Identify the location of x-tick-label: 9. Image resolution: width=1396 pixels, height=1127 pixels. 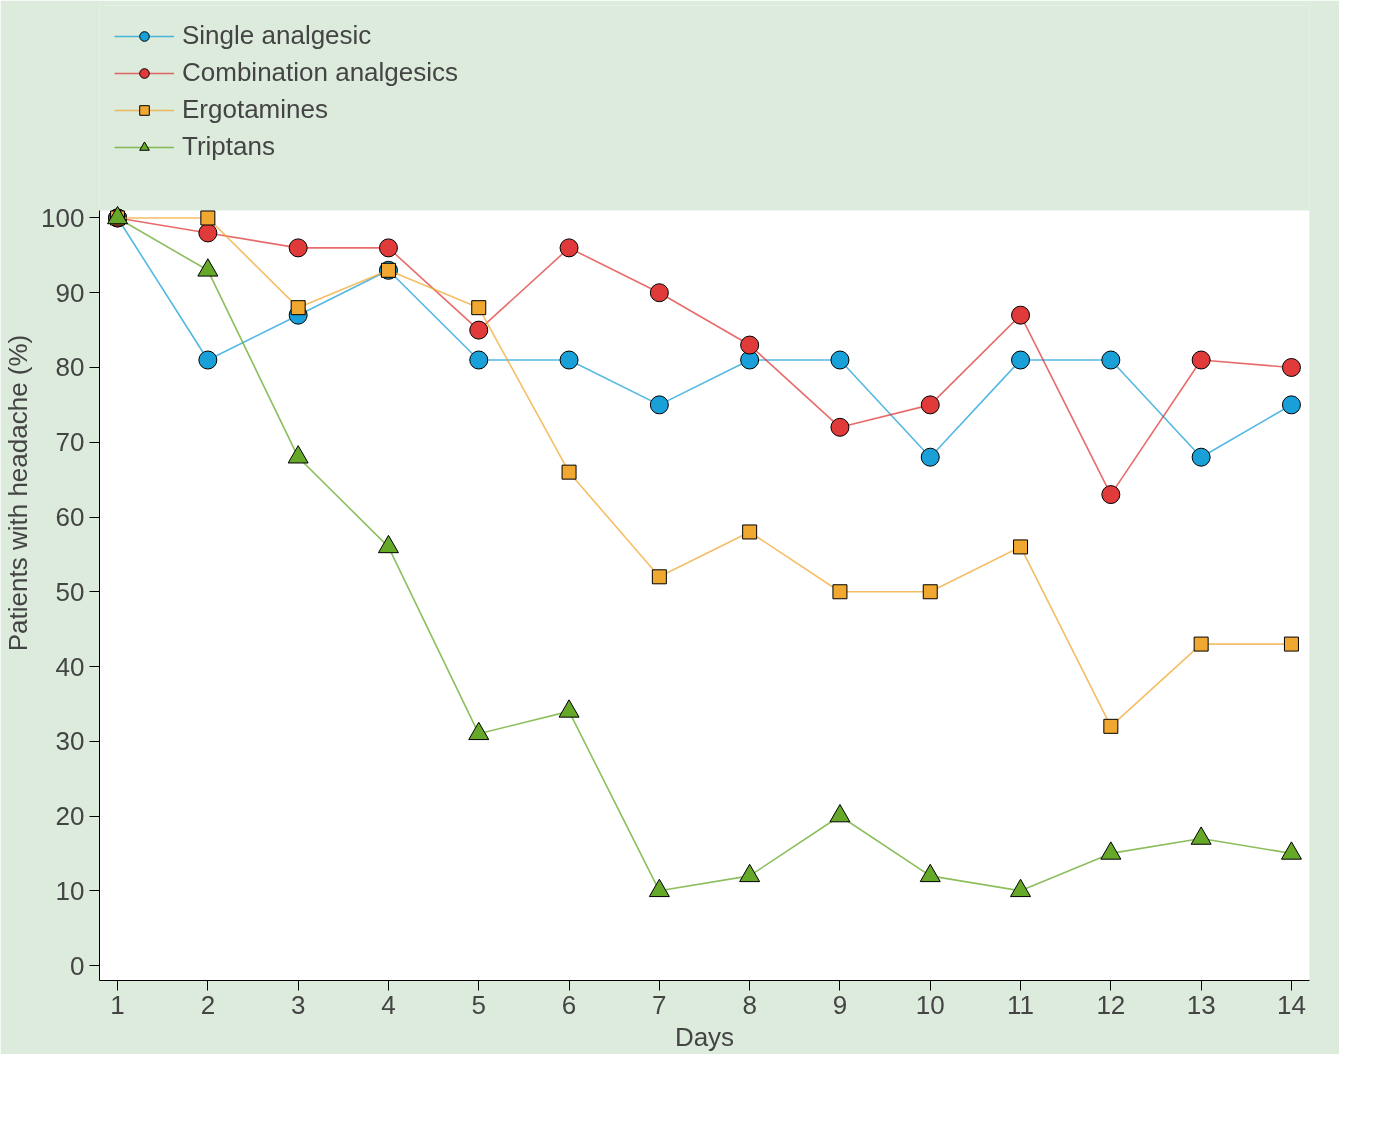
(840, 1004).